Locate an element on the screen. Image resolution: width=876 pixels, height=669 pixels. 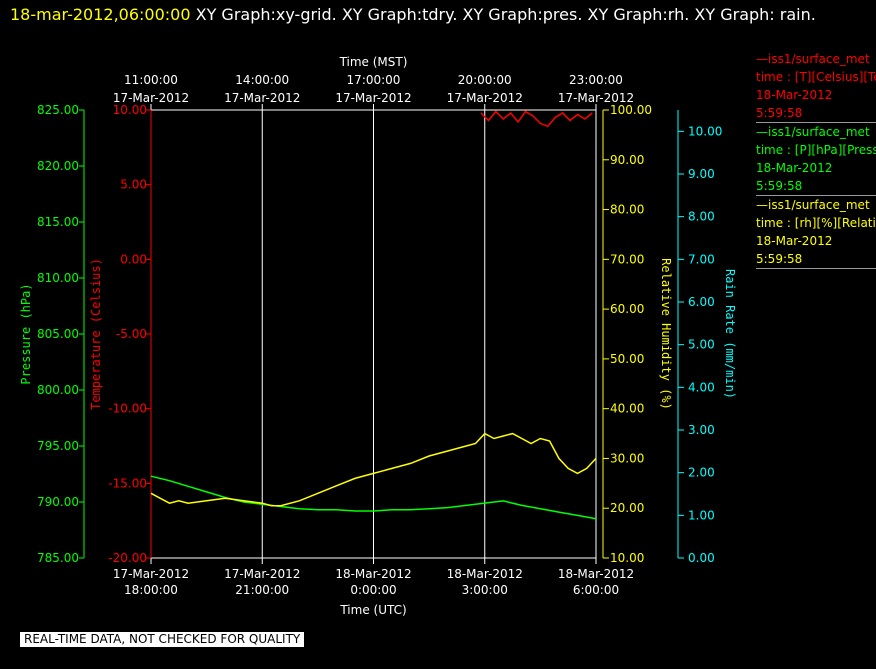
pressure-tick-label: 820.00 is located at coordinates (58, 166).